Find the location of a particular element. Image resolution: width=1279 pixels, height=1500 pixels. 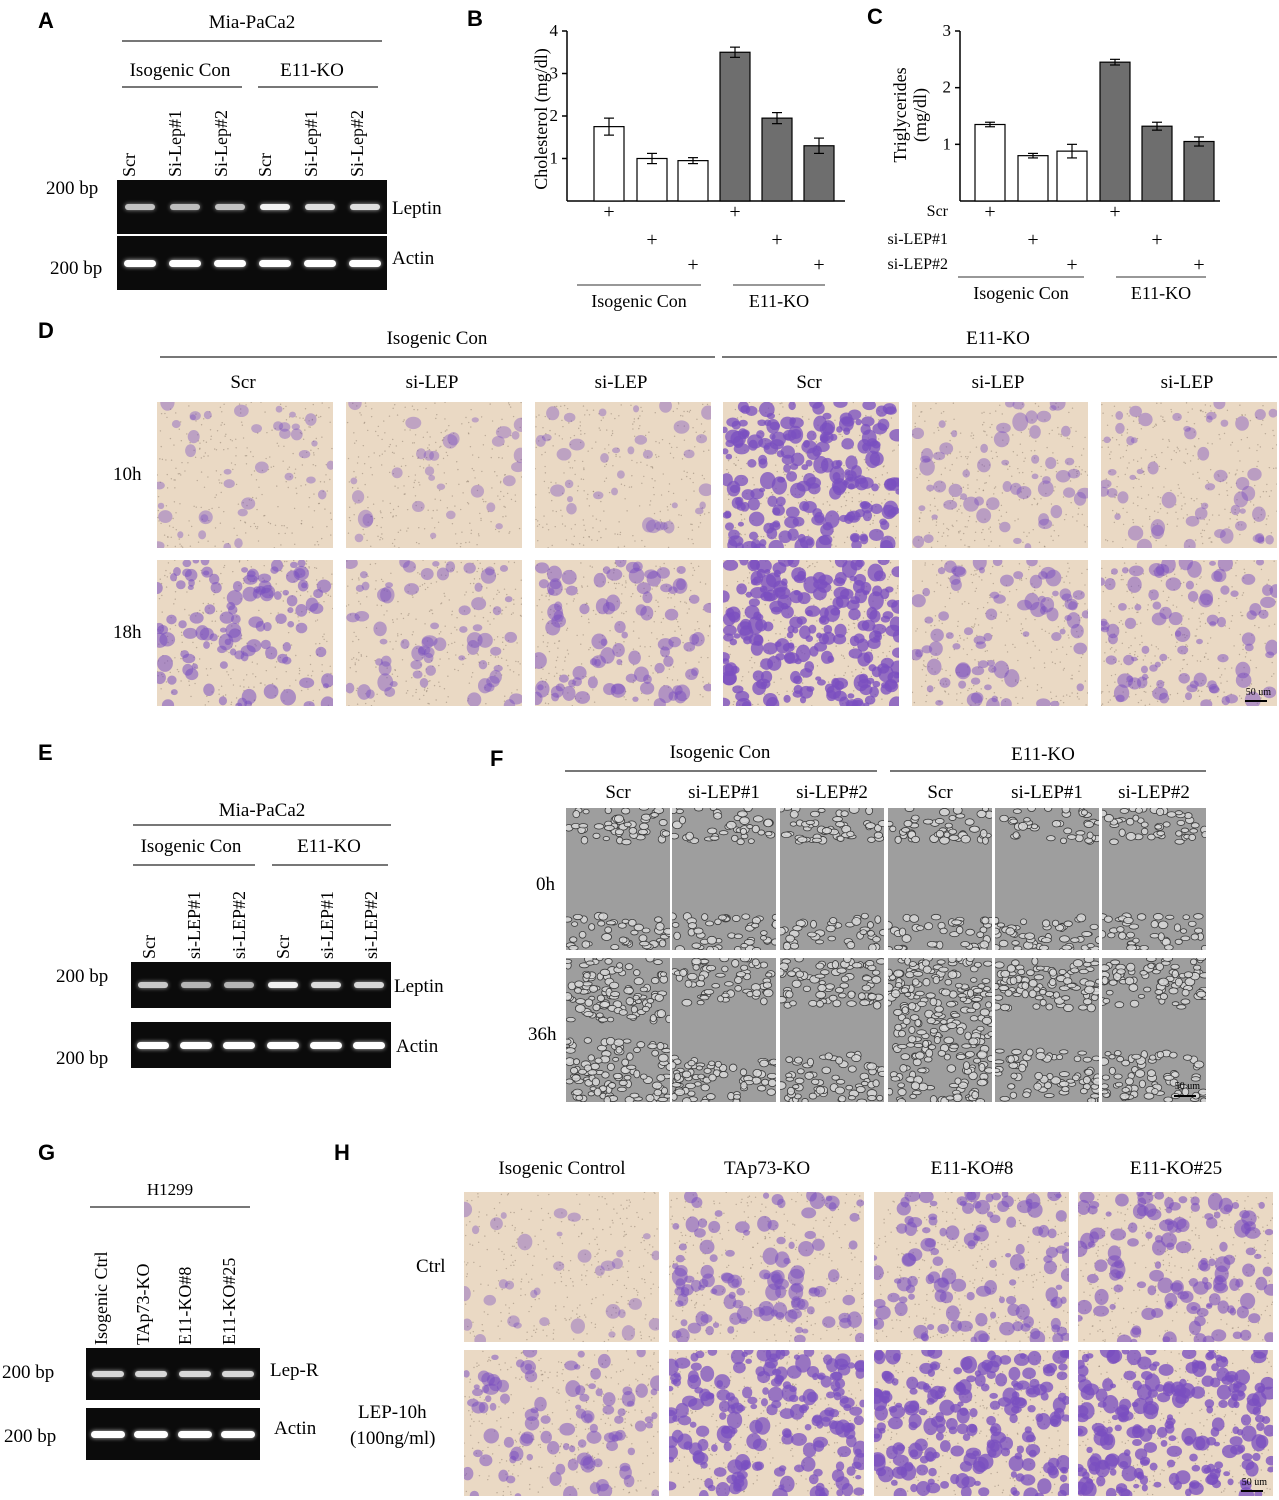

group-label-e11ko-e: E11-KO is located at coordinates (329, 846).